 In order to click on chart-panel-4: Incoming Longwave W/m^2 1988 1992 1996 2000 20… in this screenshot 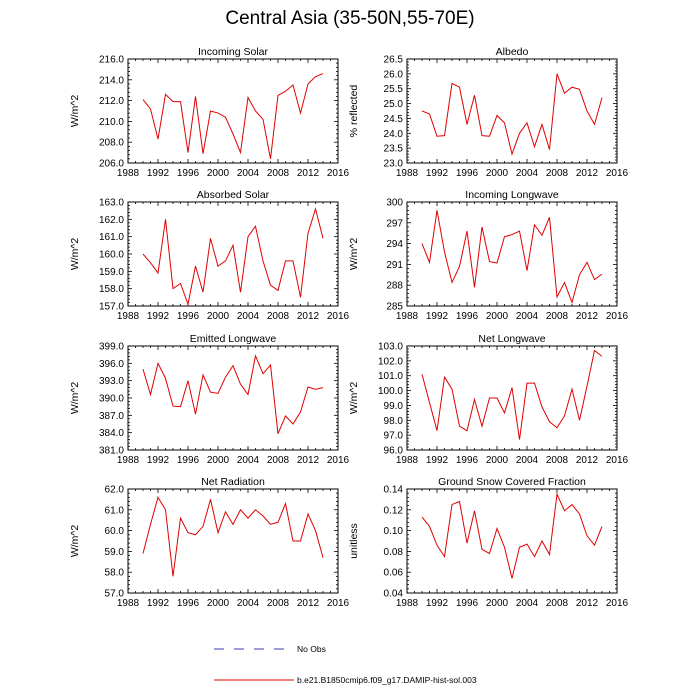, I will do `click(488, 255)`.